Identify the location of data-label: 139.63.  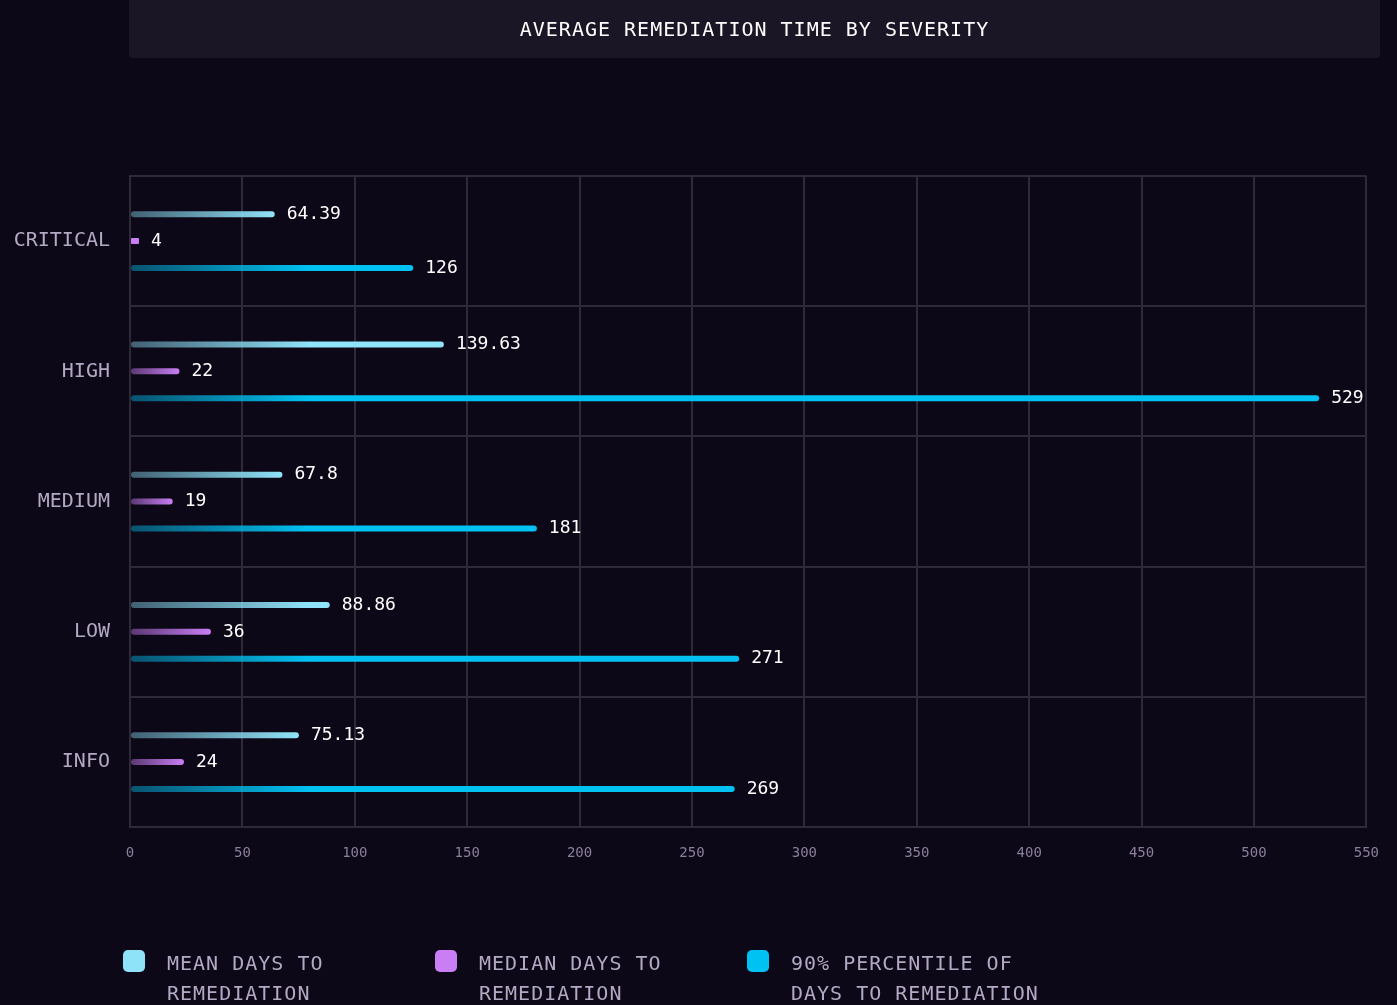
(488, 343).